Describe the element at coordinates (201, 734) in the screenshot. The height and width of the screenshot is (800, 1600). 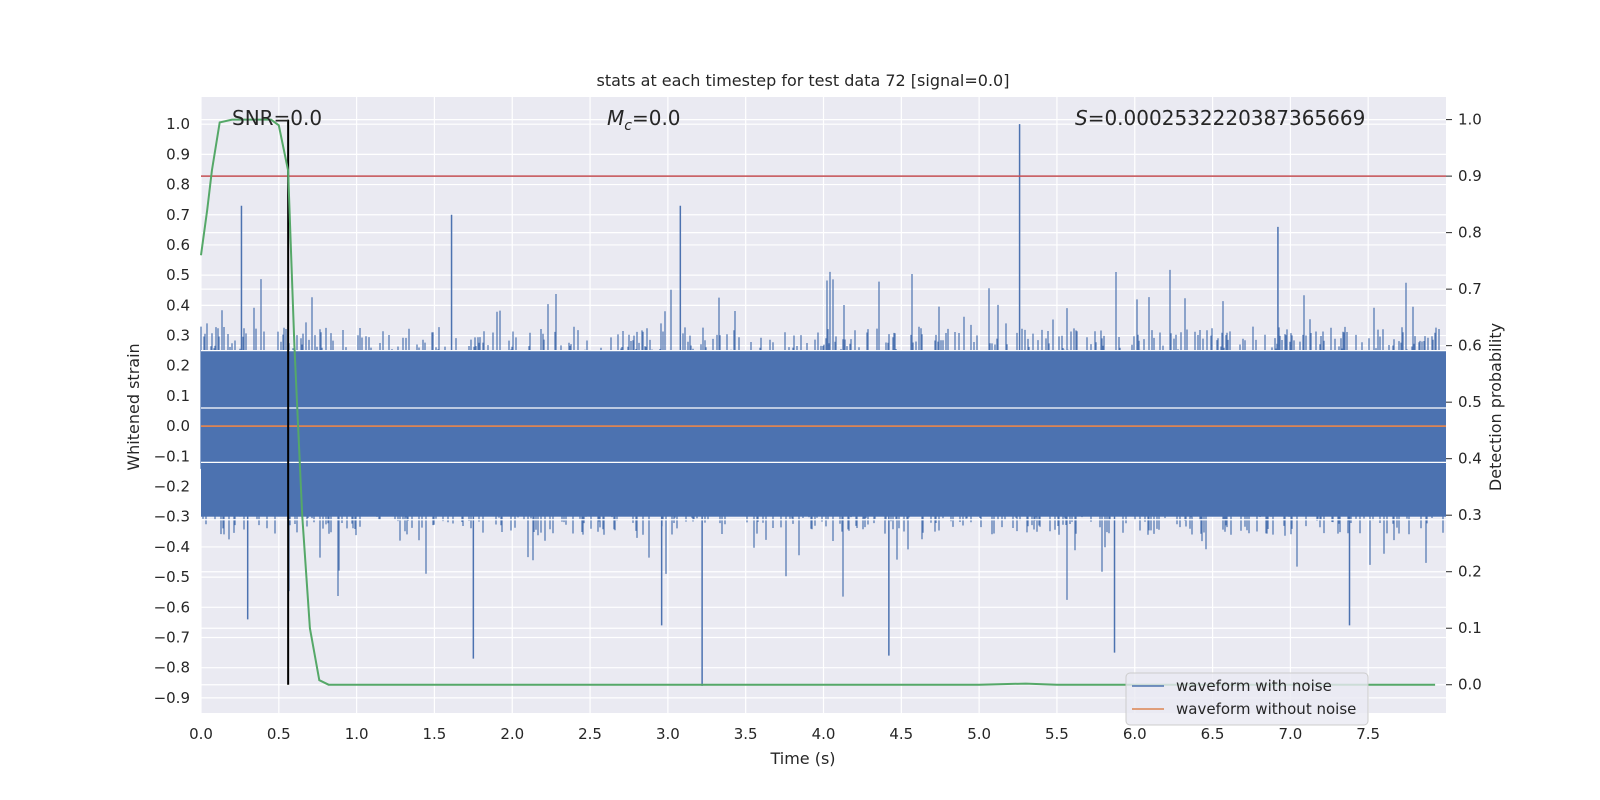
I see `x-tick-label: 0.0` at that location.